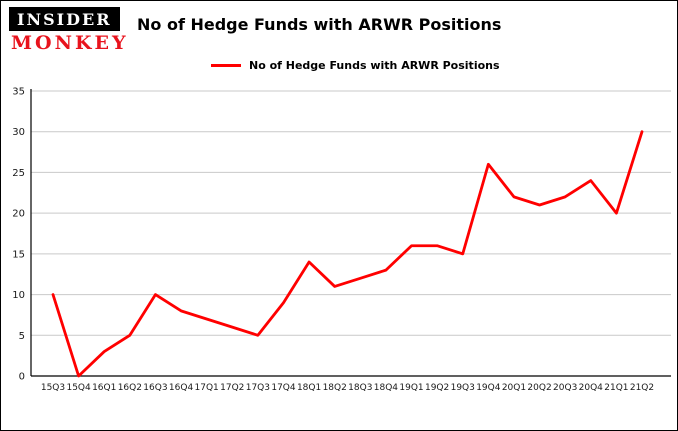  What do you see at coordinates (18, 132) in the screenshot?
I see `y-axis-label: 30` at bounding box center [18, 132].